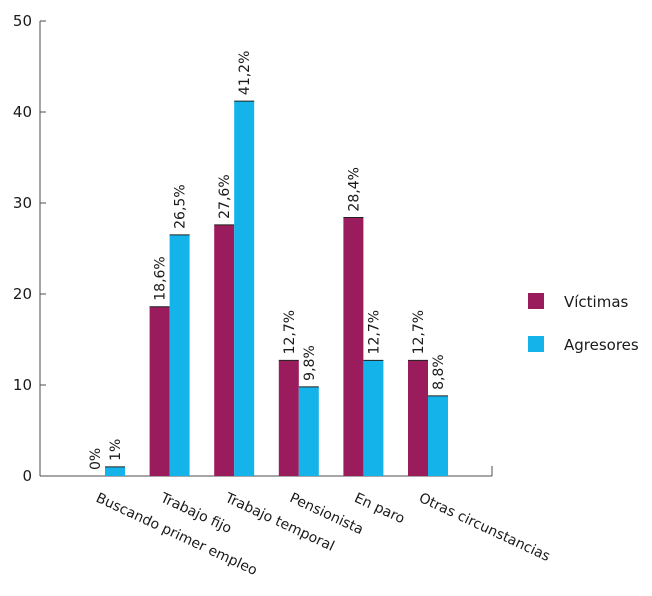 The height and width of the screenshot is (596, 652). I want to click on legend-label: Víctimas, so click(596, 302).